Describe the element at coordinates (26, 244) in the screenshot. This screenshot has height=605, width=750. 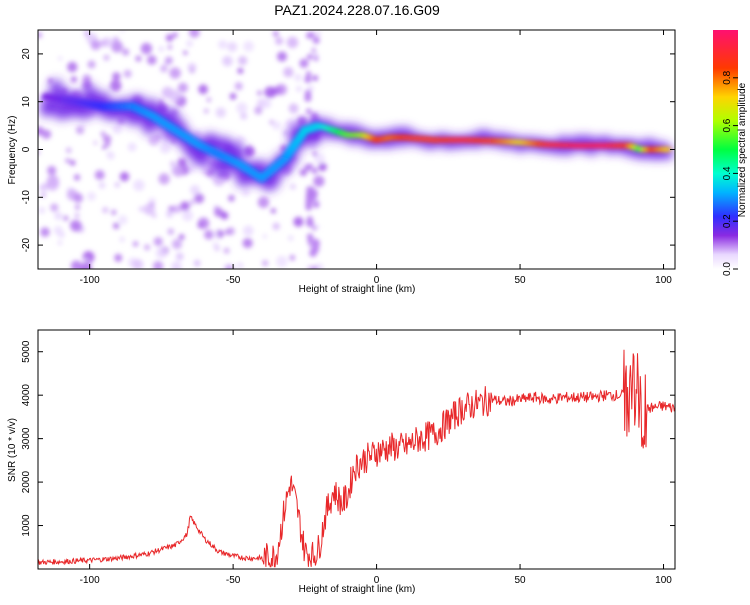
I see `y-tick-label: -20` at that location.